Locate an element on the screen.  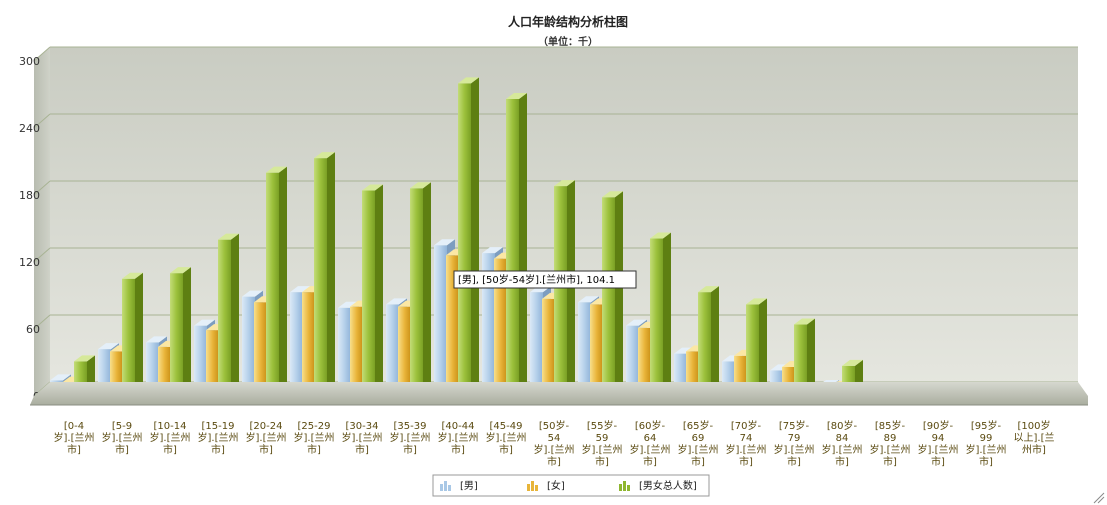
bar-[男女总人数]-7 is located at coordinates (420, 289).